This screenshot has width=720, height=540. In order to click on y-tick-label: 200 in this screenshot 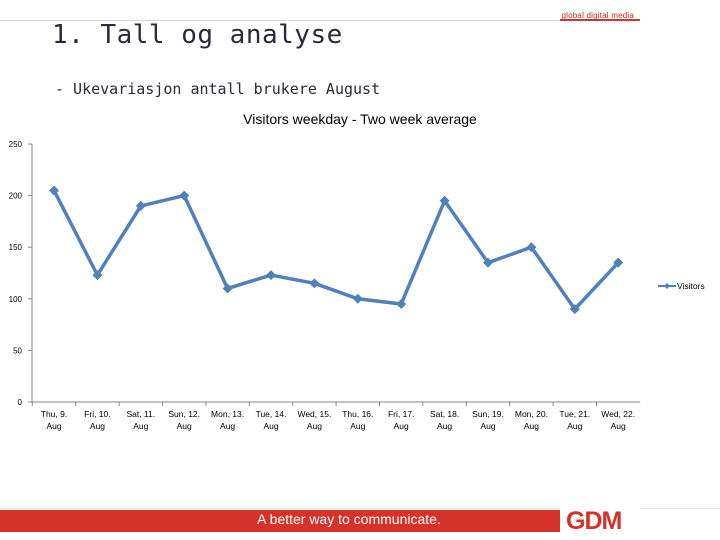, I will do `click(16, 196)`.